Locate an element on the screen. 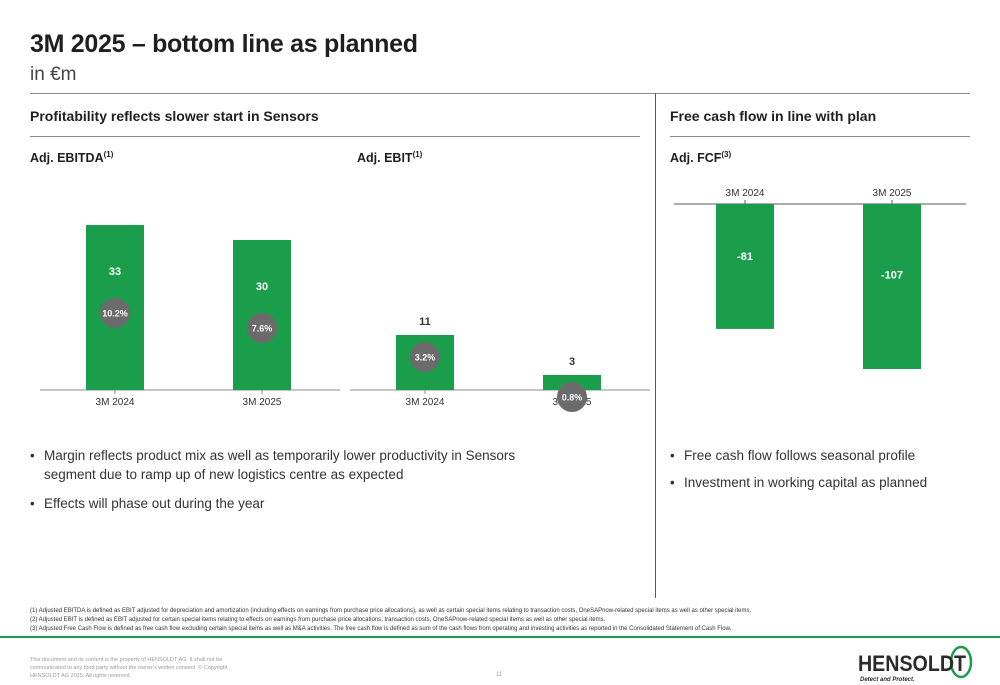  margin-label: 7.6% is located at coordinates (262, 329).